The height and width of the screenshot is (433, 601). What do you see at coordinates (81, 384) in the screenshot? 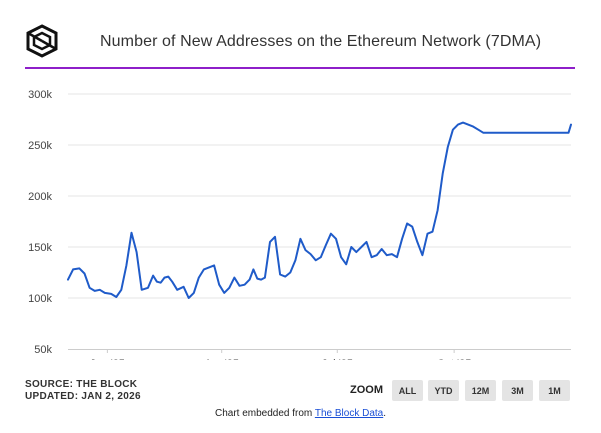
I see `source-label: SOURCE: THE BLOCK` at bounding box center [81, 384].